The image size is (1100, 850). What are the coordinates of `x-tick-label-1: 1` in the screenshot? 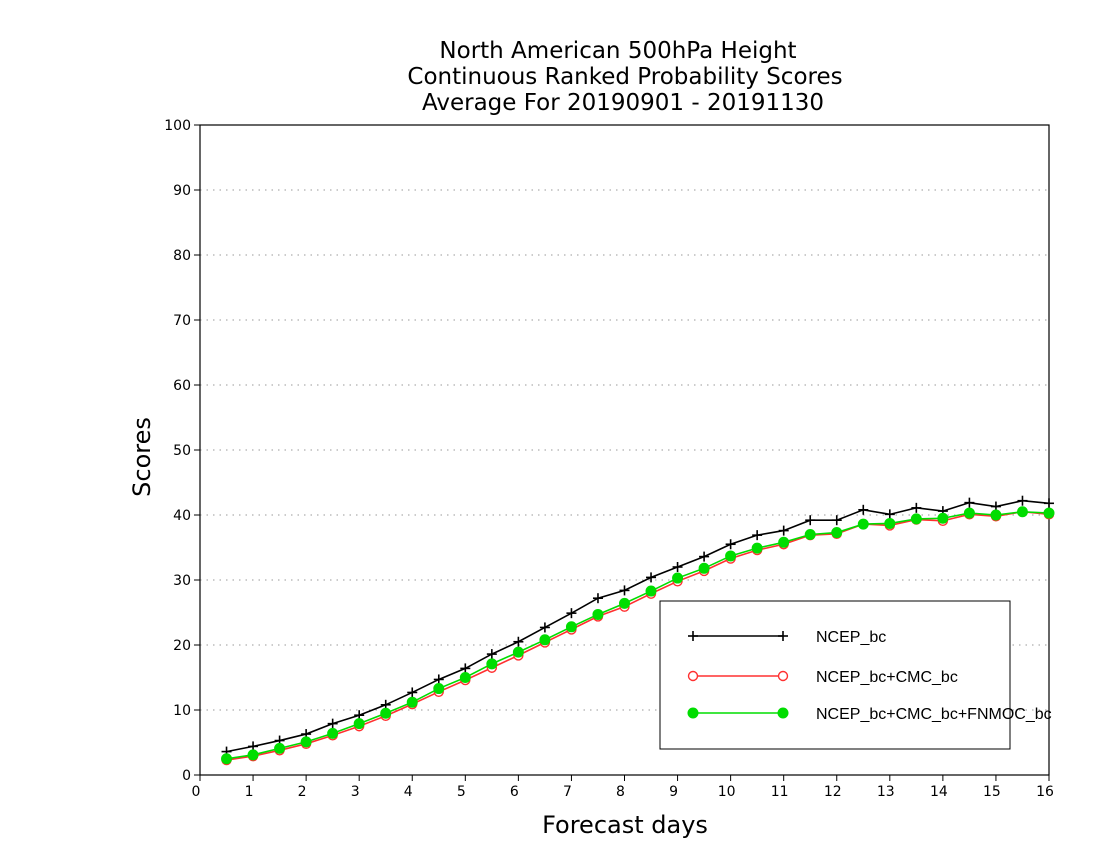 It's located at (249, 792).